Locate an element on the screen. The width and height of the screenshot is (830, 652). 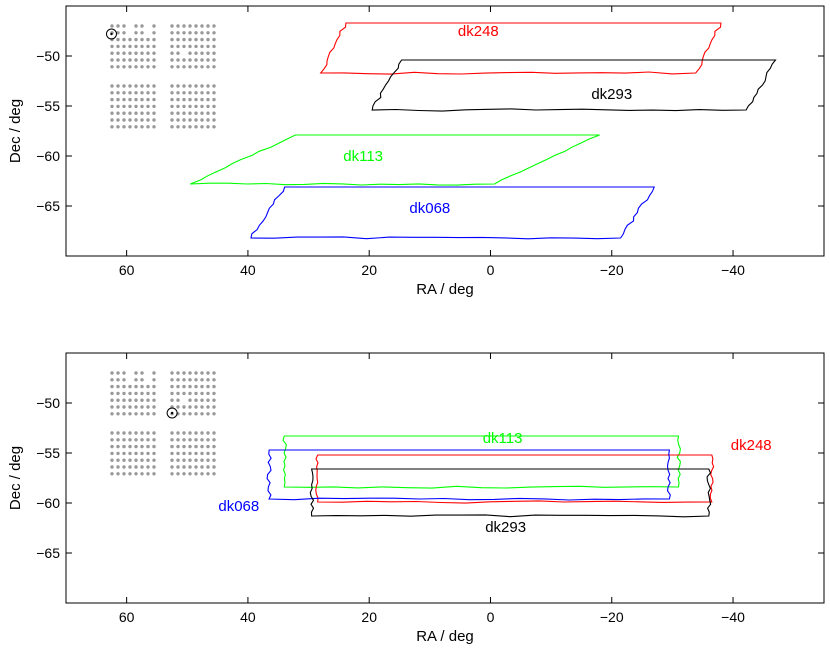
focal-plane-dots is located at coordinates (163, 76).